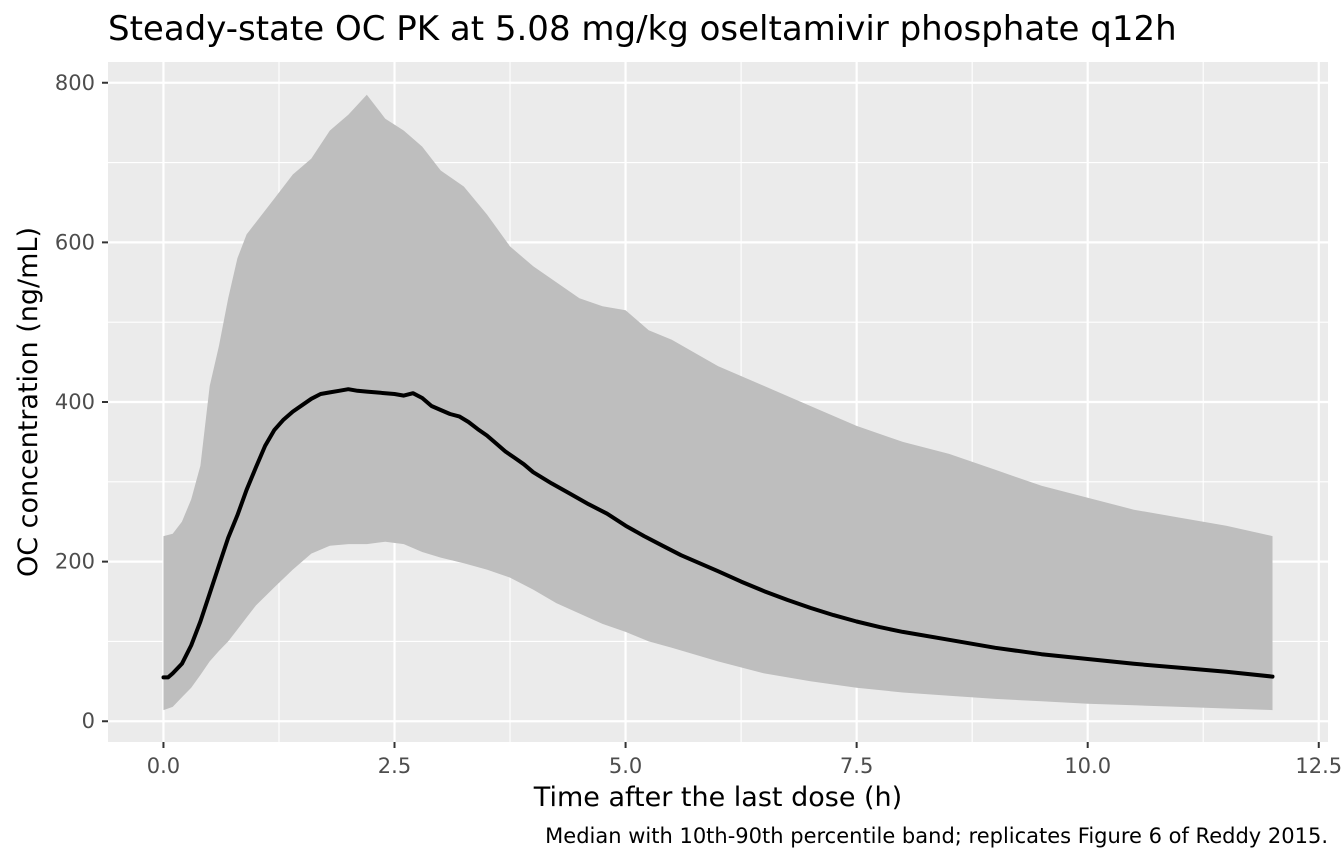 The image size is (1344, 864). I want to click on x-axis: 0.0 2.5 5.0 7.5 10.0 12.5, so click(744, 760).